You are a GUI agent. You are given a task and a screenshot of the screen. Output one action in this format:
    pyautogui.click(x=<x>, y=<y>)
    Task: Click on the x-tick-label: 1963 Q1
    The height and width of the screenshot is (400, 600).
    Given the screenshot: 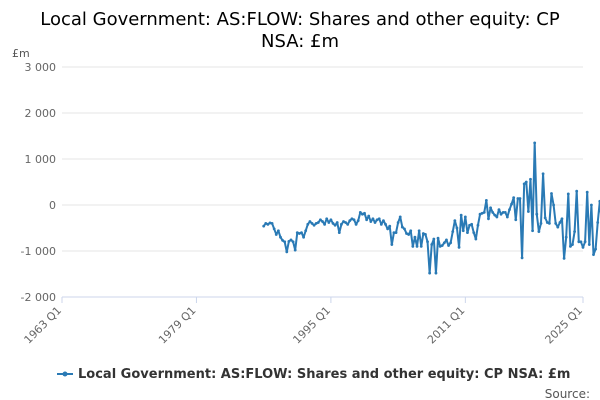 What is the action you would take?
    pyautogui.click(x=43, y=325)
    